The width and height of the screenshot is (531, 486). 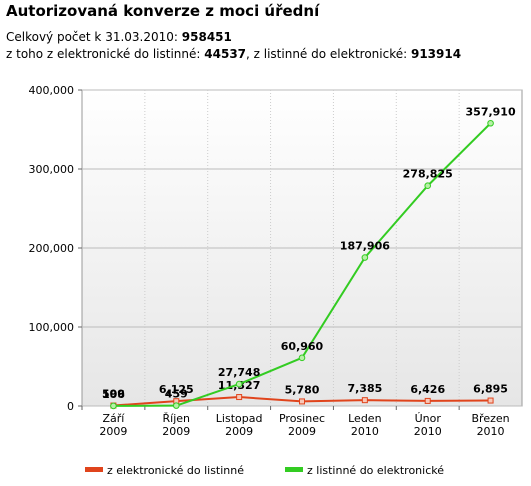 What do you see at coordinates (364, 388) in the screenshot?
I see `value-label: 7,385` at bounding box center [364, 388].